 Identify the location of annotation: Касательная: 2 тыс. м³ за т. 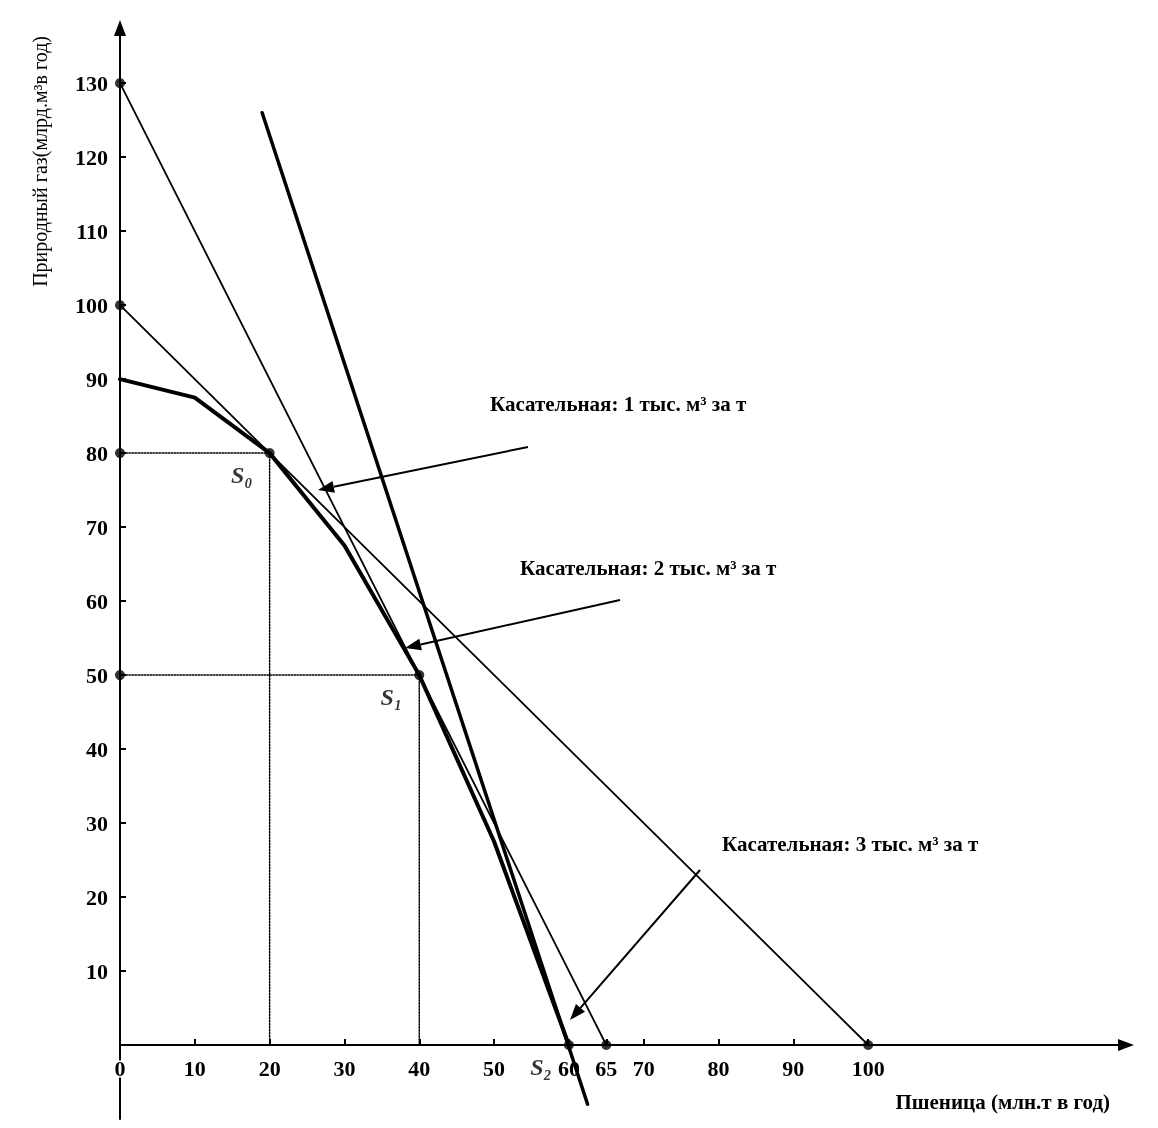
(648, 568).